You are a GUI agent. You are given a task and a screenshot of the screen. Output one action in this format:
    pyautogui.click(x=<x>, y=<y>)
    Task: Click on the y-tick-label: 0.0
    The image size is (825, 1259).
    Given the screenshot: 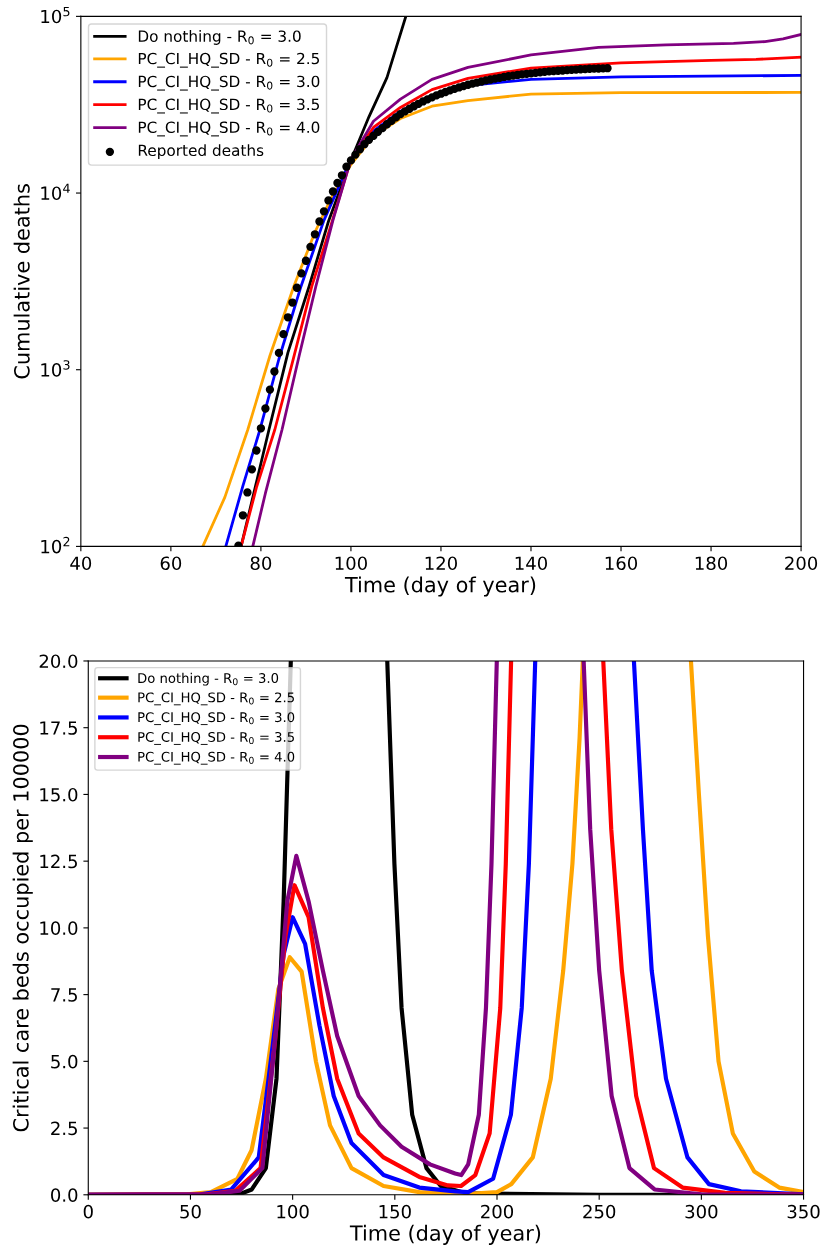 What is the action you would take?
    pyautogui.click(x=64, y=1195)
    